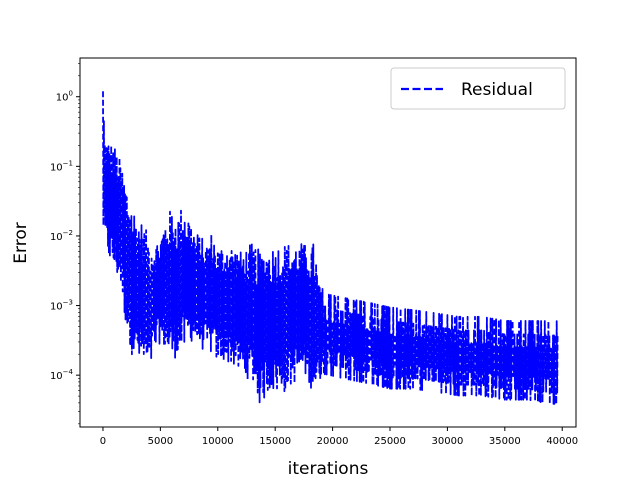 The image size is (640, 480). What do you see at coordinates (328, 469) in the screenshot?
I see `x-axis-title: iterations` at bounding box center [328, 469].